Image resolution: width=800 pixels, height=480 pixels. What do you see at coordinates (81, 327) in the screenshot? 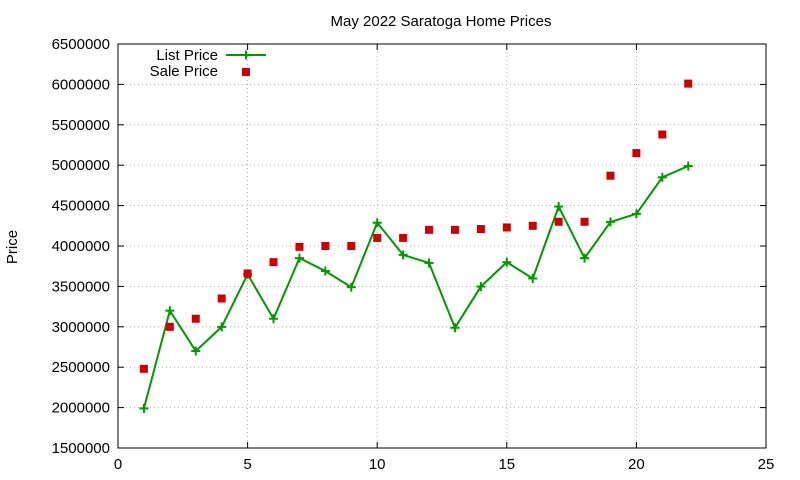
I see `y-tick-label: 3000000` at bounding box center [81, 327].